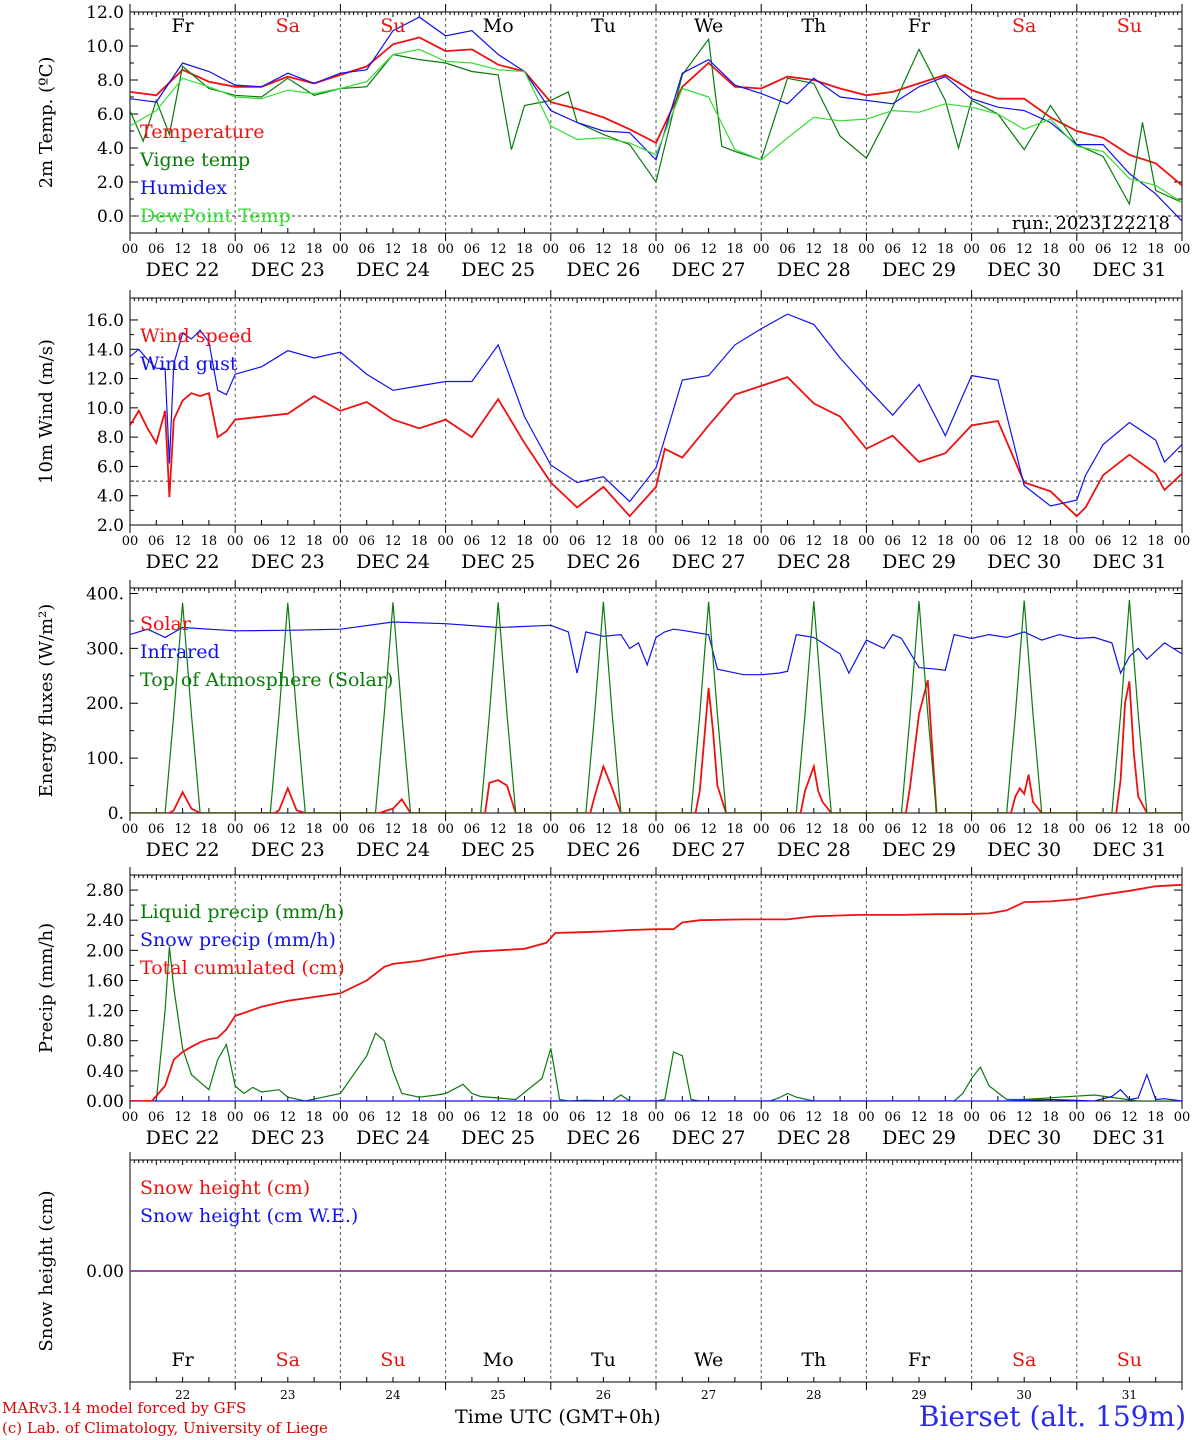  I want to click on weekday-label: Su, so click(1129, 26).